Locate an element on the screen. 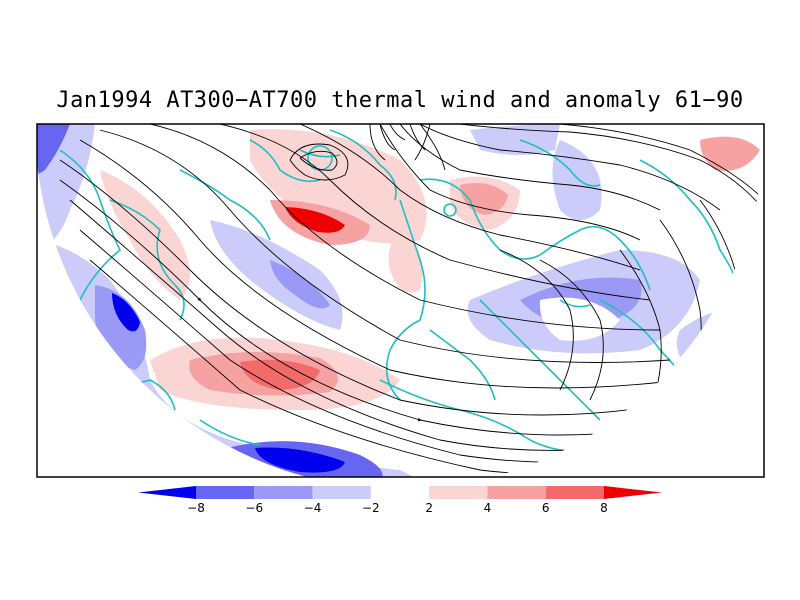  colorbar-label: 6 is located at coordinates (546, 508).